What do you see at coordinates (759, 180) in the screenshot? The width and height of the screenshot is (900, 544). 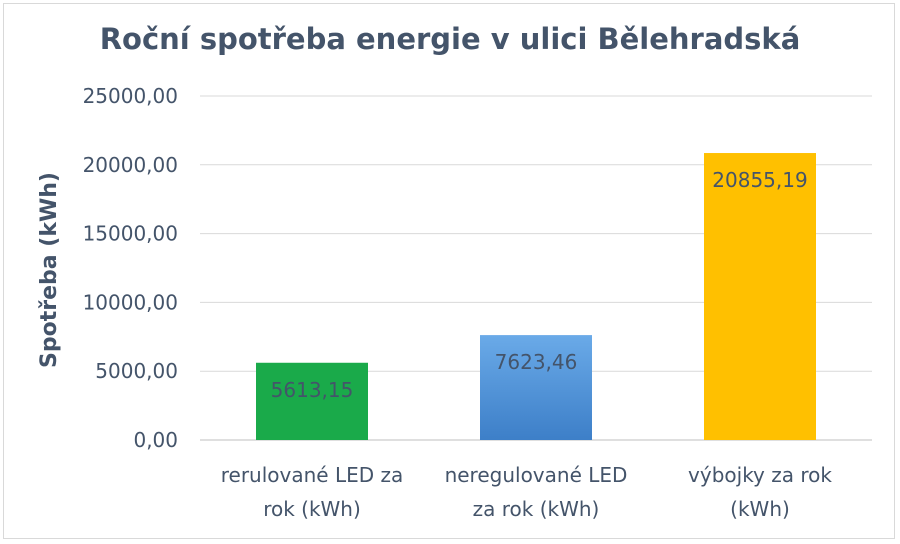 I see `data-label: 20855,19` at bounding box center [759, 180].